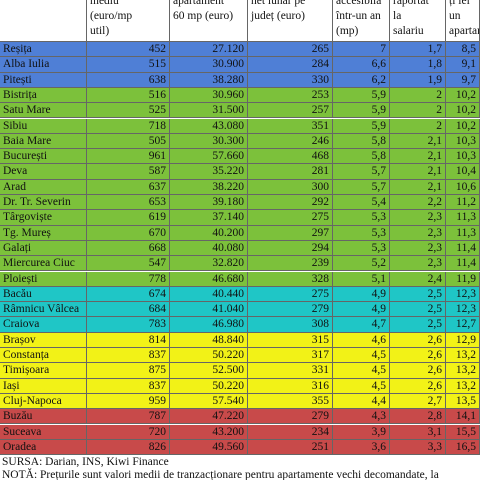 This screenshot has width=480, height=480. What do you see at coordinates (290, 172) in the screenshot?
I see `value-cell: 281` at bounding box center [290, 172].